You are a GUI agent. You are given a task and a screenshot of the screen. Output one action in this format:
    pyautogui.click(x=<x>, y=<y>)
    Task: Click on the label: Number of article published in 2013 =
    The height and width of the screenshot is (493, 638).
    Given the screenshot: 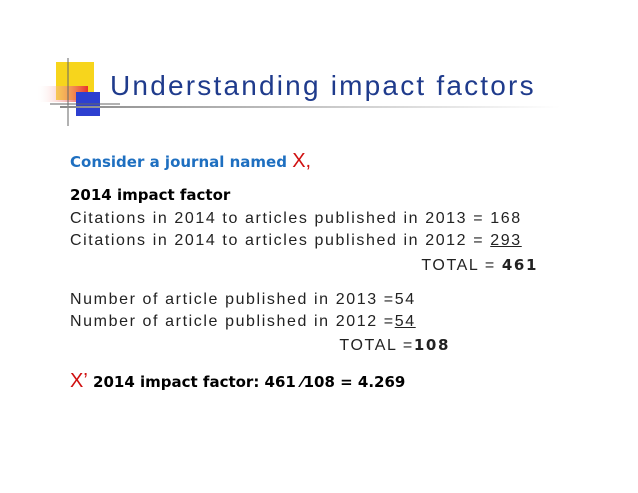 What is the action you would take?
    pyautogui.click(x=232, y=299)
    